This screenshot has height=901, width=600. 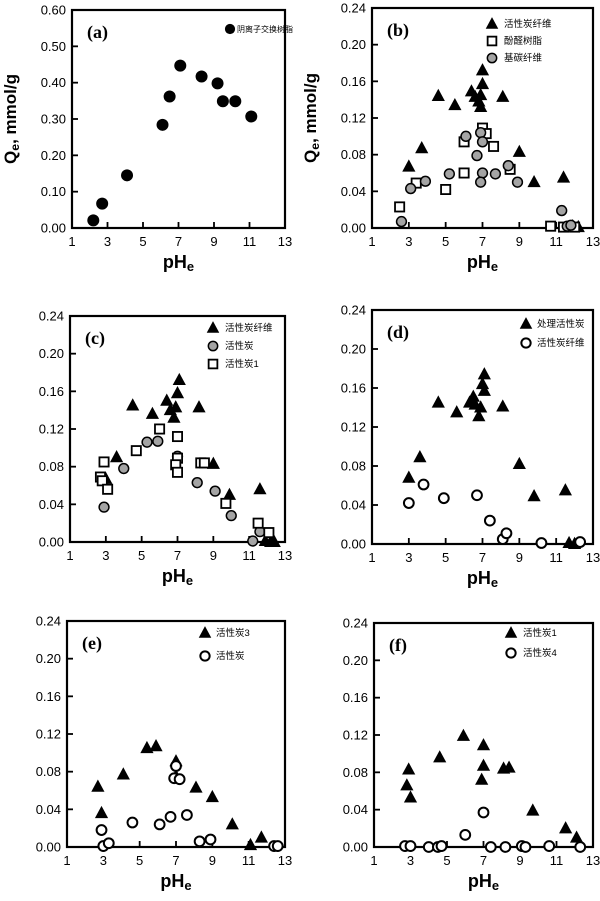 What do you see at coordinates (265, 29) in the screenshot?
I see `svg-text: 阴离子交换树脂` at bounding box center [265, 29].